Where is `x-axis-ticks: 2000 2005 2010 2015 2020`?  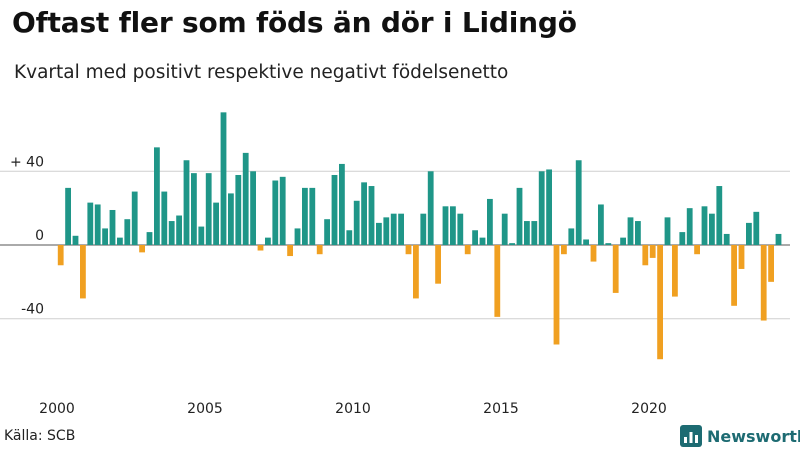 x-axis-ticks: 2000 2005 2010 2015 2020 is located at coordinates (353, 409).